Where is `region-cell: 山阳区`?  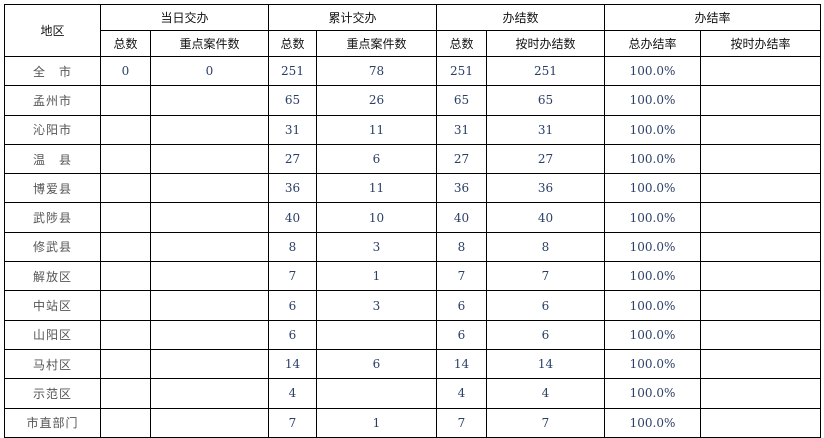
region-cell: 山阳区 is located at coordinates (52, 334).